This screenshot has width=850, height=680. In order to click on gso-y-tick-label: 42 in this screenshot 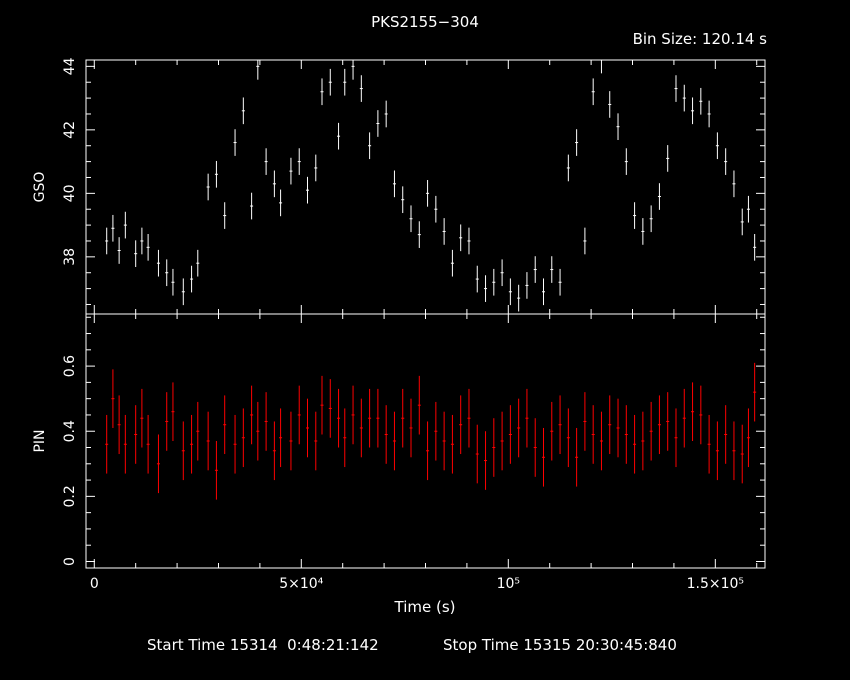, I will do `click(70, 130)`.